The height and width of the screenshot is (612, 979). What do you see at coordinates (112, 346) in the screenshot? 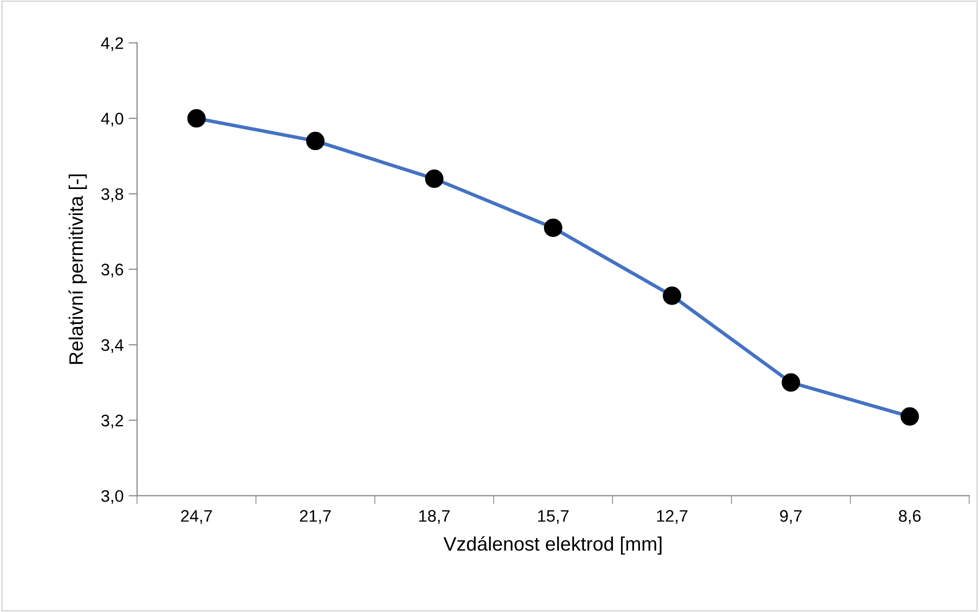
I see `y-tick-label: 3,4` at bounding box center [112, 346].